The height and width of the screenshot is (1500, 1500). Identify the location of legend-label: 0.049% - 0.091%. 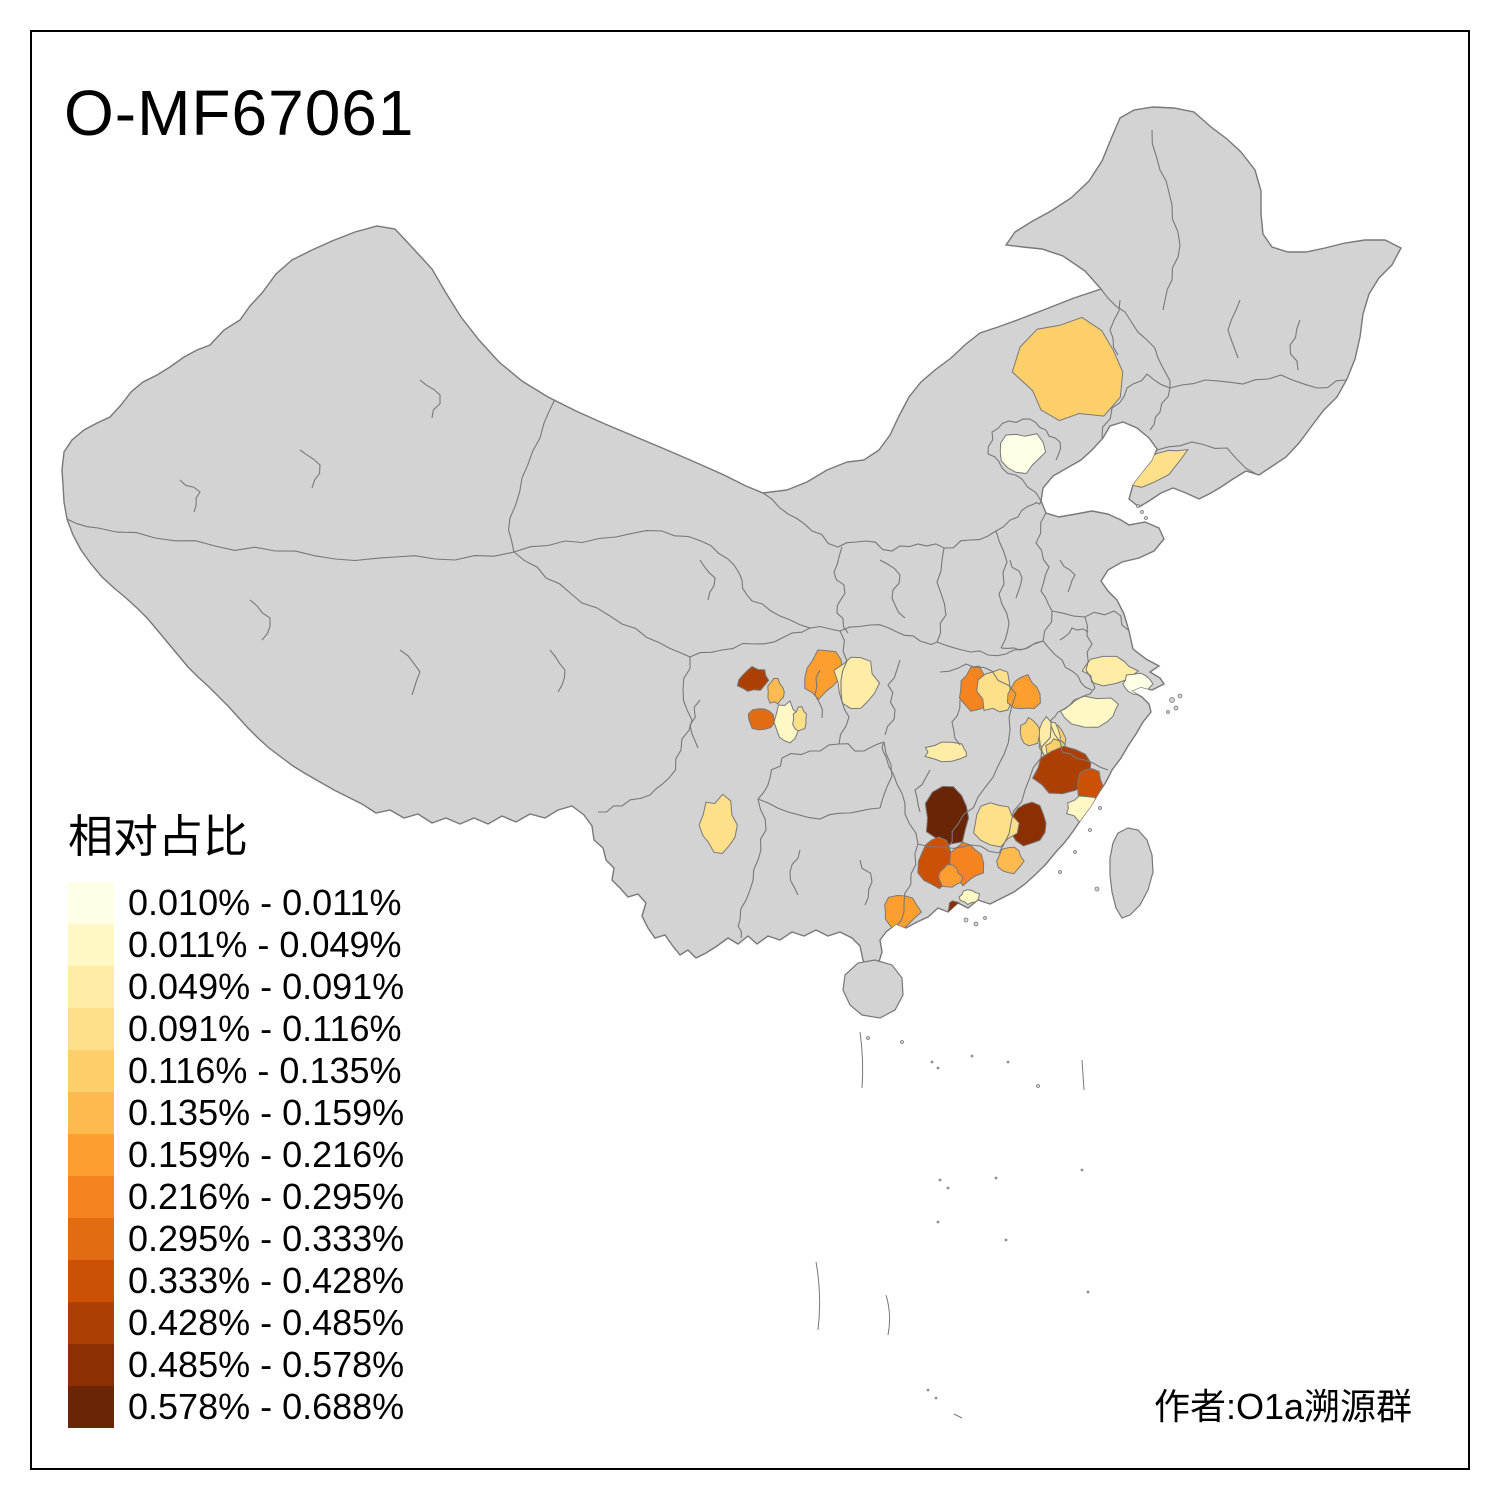
(266, 986).